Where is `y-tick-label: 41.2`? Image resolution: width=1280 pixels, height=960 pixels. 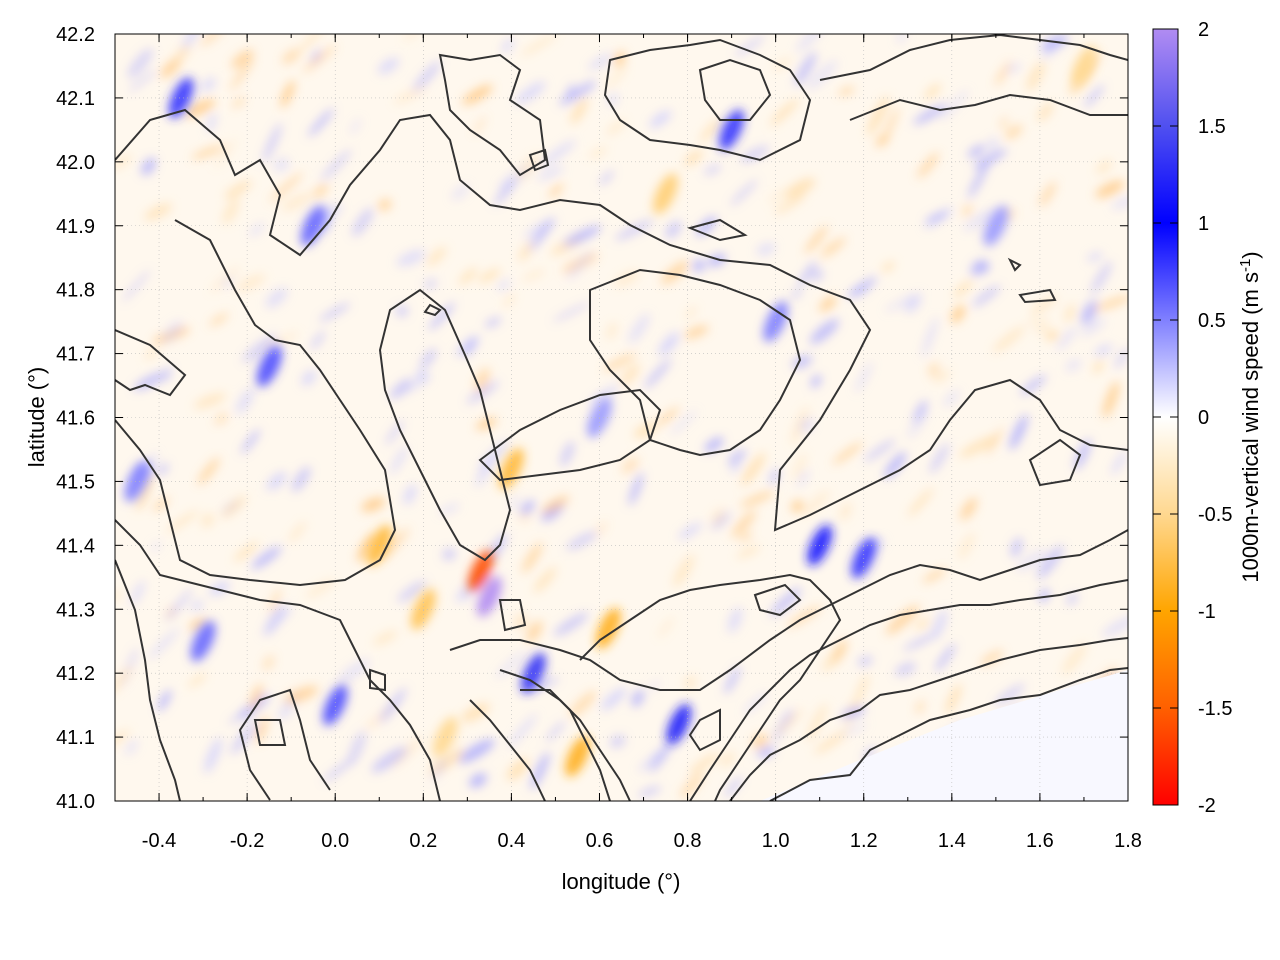 y-tick-label: 41.2 is located at coordinates (75, 674).